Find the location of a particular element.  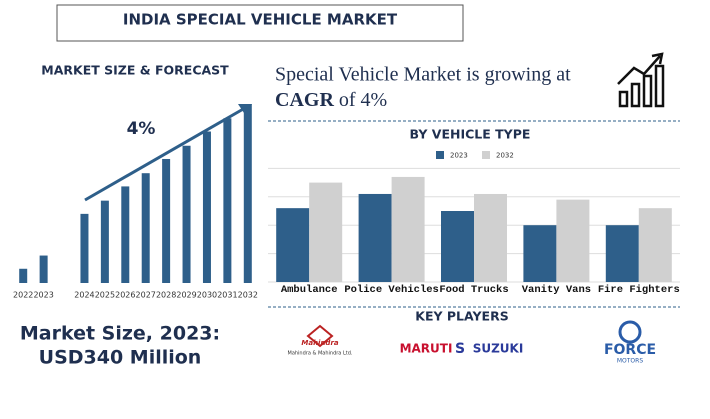

page-title: INDIA SPECIAL VEHICLE MARKET is located at coordinates (260, 20).